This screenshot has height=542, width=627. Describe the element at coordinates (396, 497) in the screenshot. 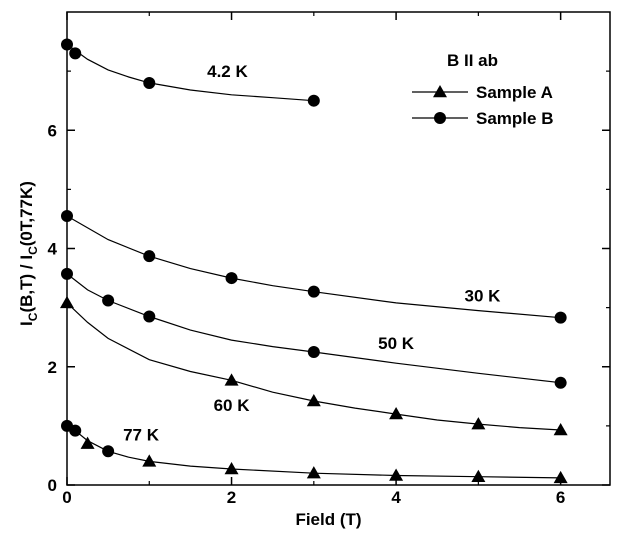

I see `x-tick-label: 4` at that location.